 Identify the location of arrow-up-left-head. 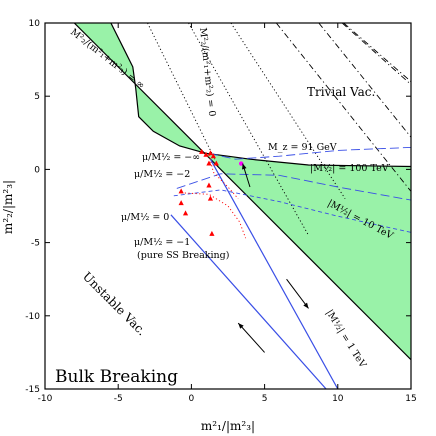
(241, 326).